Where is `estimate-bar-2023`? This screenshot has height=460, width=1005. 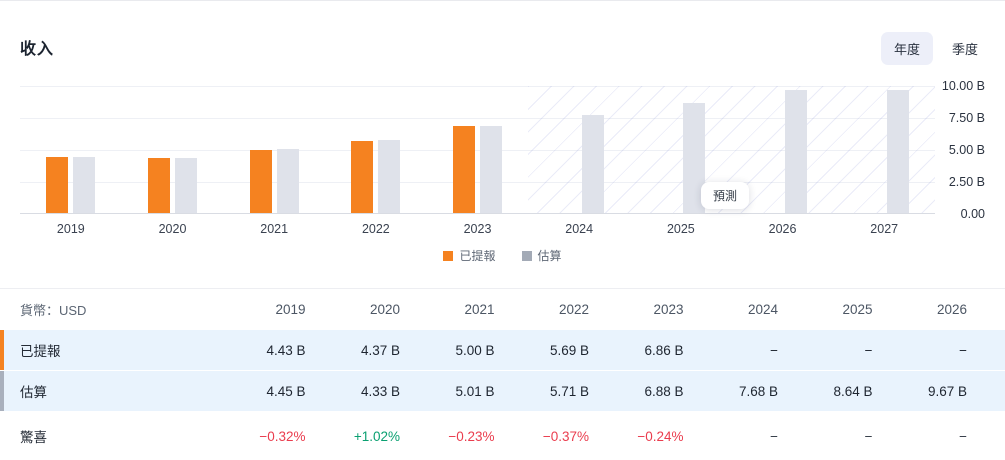 estimate-bar-2023 is located at coordinates (491, 169).